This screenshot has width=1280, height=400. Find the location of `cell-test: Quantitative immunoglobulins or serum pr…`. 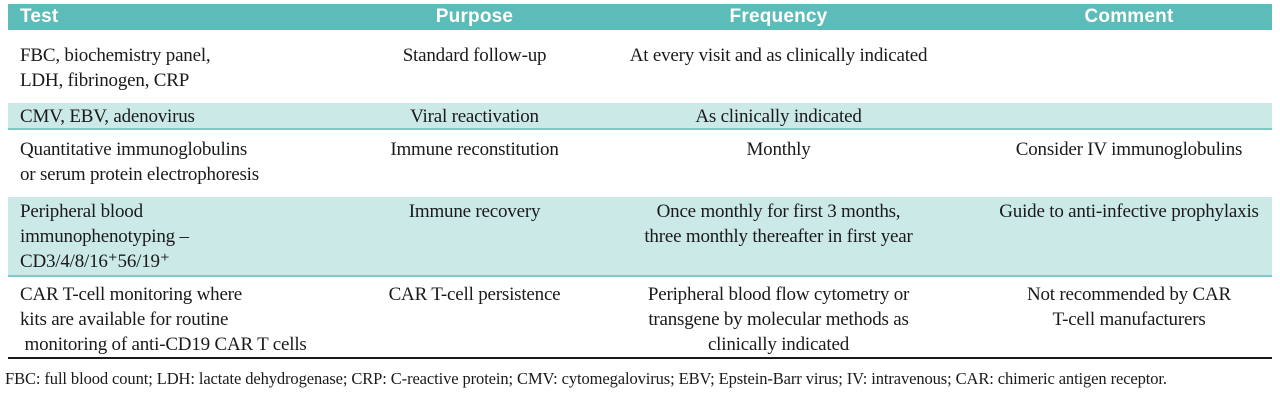

cell-test: Quantitative immunoglobulins or serum pr… is located at coordinates (139, 162).